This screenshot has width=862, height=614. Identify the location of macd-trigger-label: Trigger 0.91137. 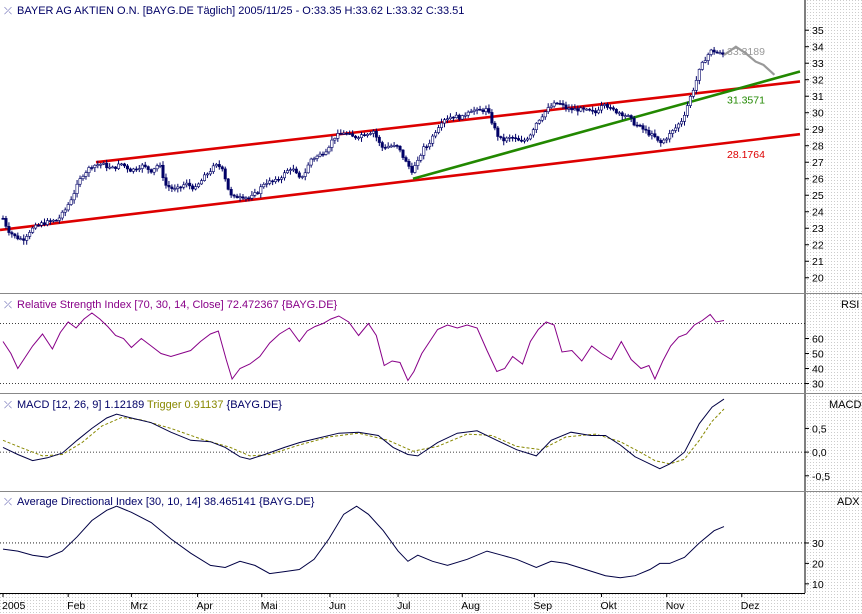
(185, 405).